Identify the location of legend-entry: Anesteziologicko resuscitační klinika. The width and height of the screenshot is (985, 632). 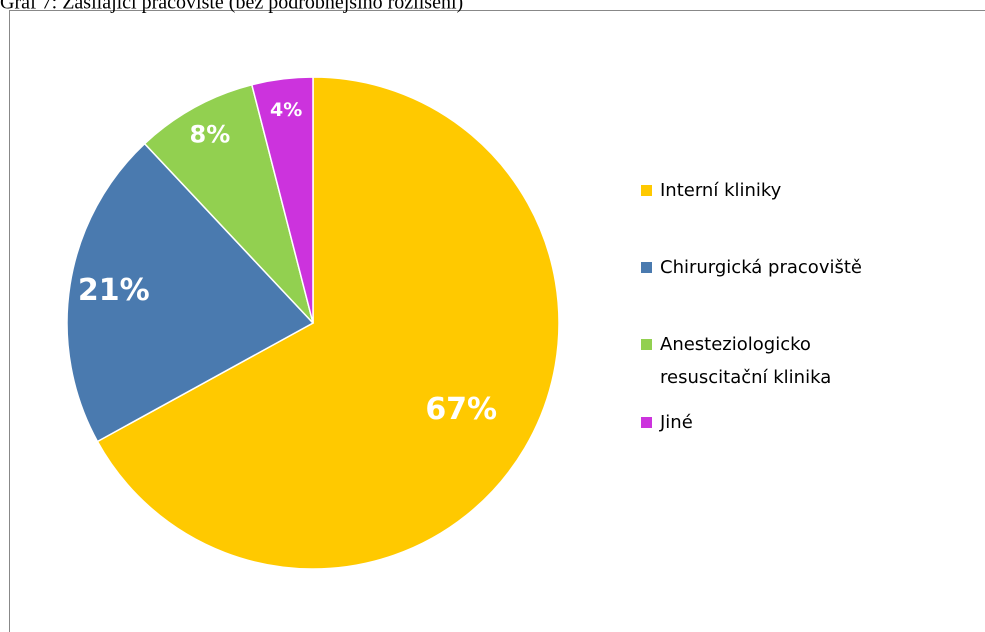
(761, 361).